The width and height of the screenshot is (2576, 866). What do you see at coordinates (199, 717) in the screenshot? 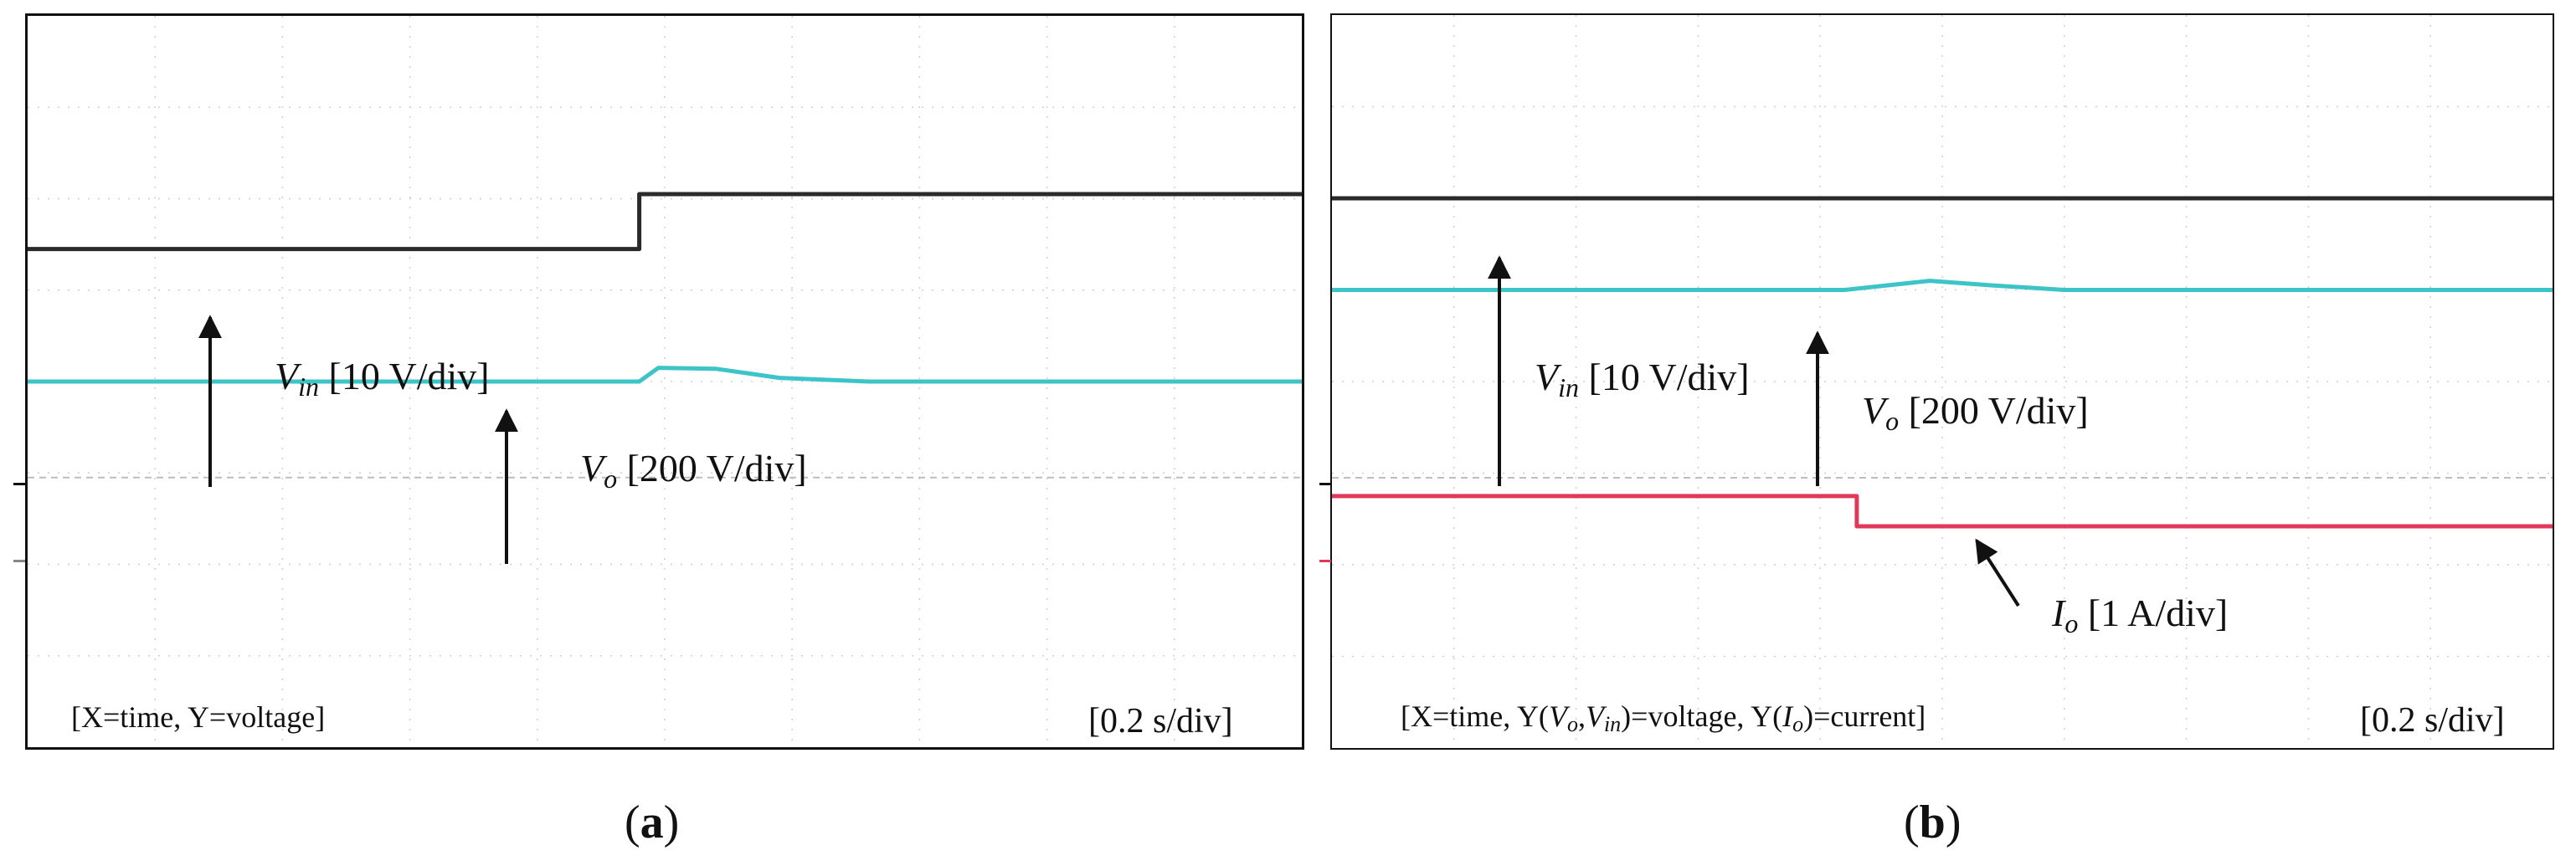
I see `axis-note-a: [X=time, Y=voltage]` at bounding box center [199, 717].